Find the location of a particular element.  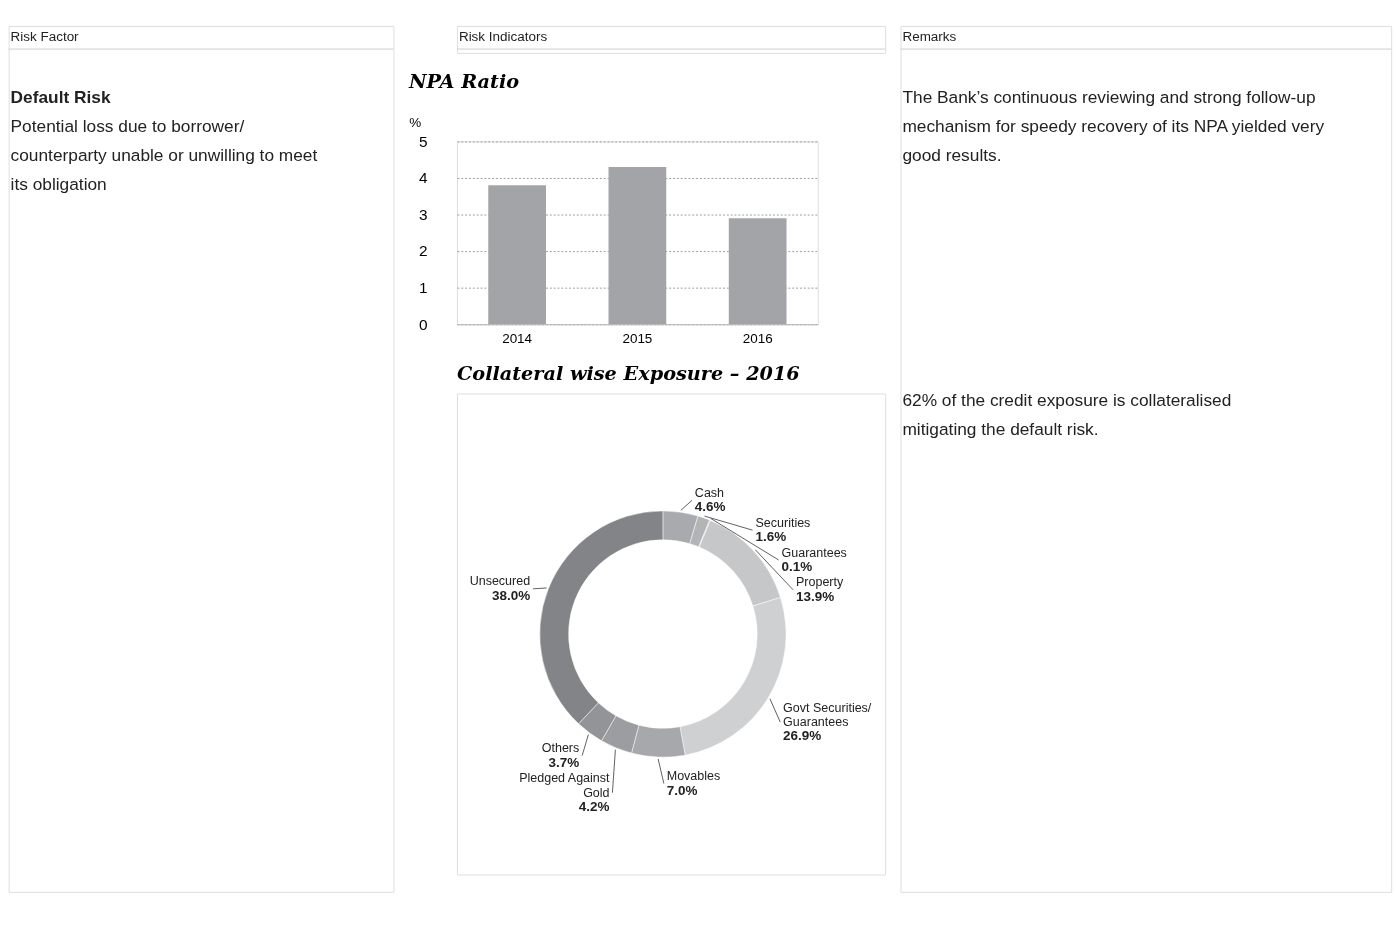

slice-label: Property is located at coordinates (820, 582).